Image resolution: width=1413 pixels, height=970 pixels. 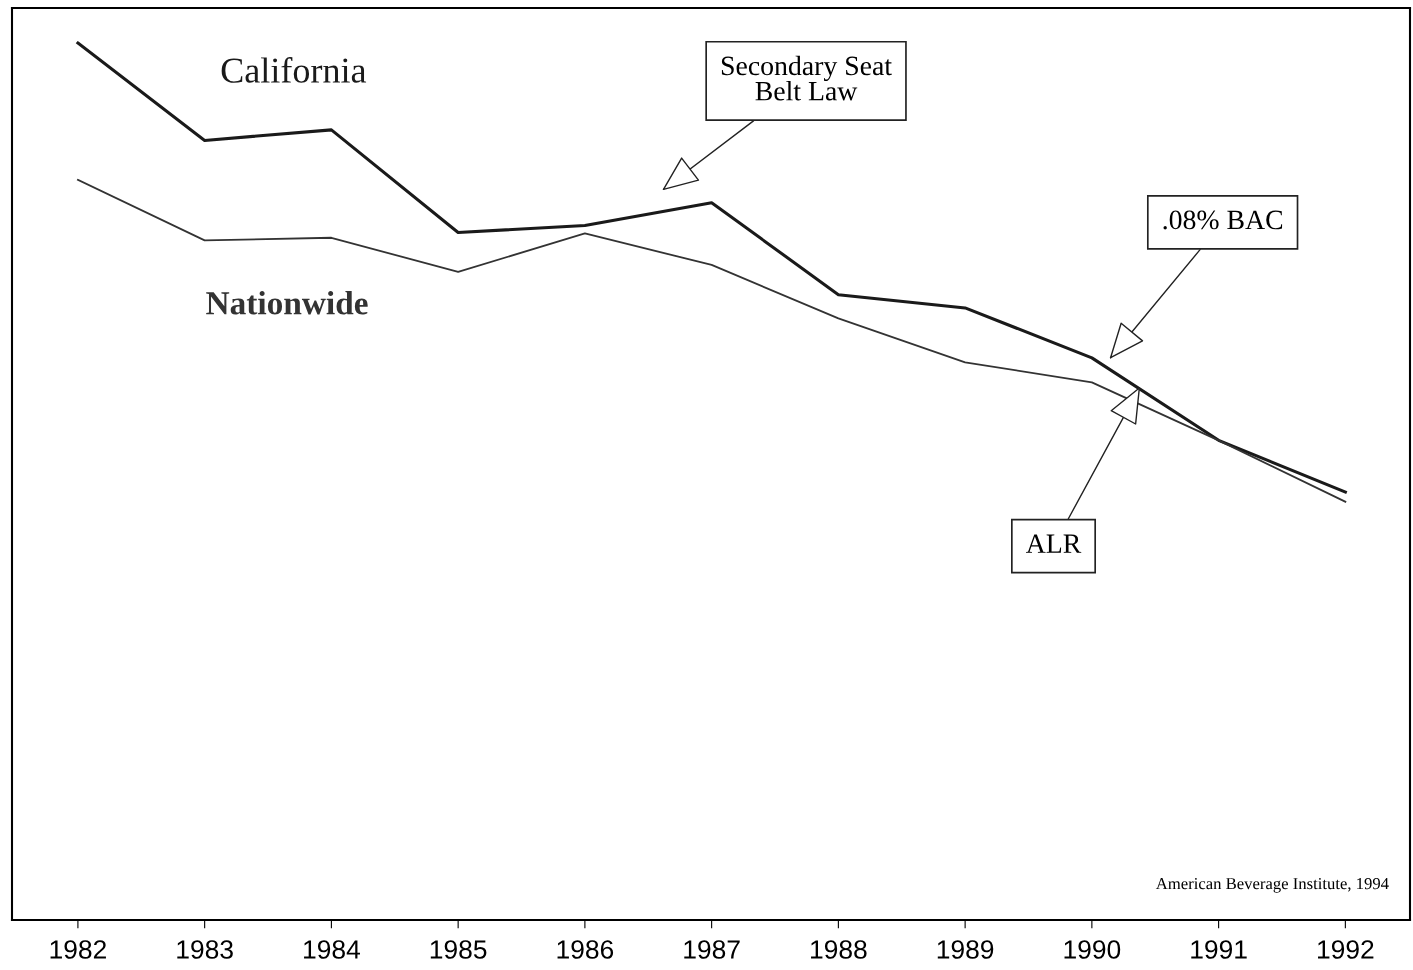 I want to click on x-tick-label: 1991, so click(x=1219, y=949).